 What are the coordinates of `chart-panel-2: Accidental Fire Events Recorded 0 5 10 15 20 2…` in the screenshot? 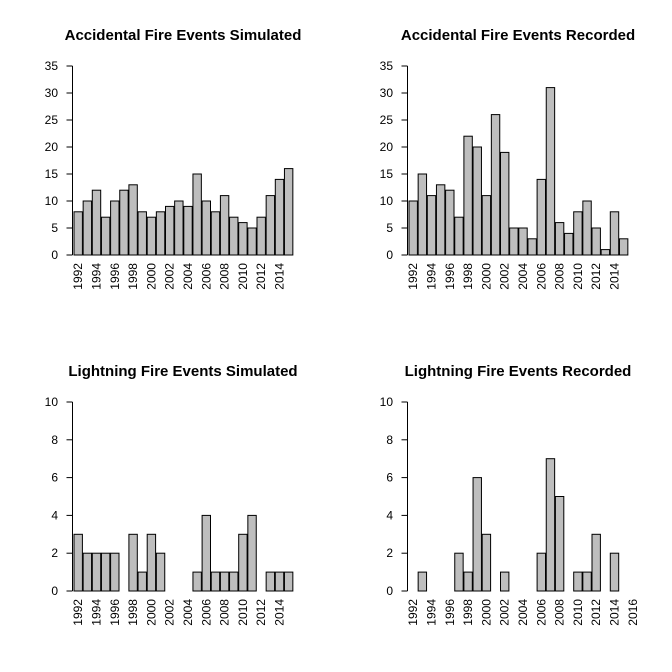 It's located at (507, 158).